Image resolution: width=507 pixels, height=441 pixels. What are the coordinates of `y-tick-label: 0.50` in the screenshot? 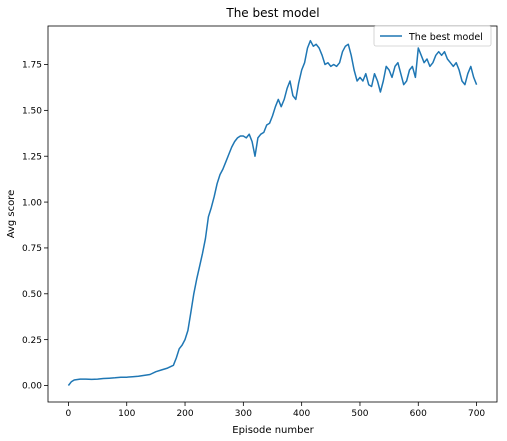 It's located at (32, 295).